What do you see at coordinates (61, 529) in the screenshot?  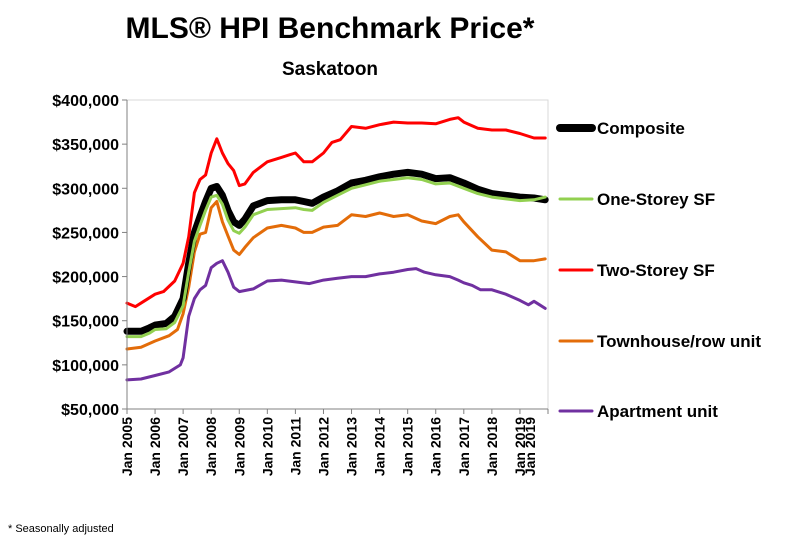 I see `footnote: * Seasonally adjusted` at bounding box center [61, 529].